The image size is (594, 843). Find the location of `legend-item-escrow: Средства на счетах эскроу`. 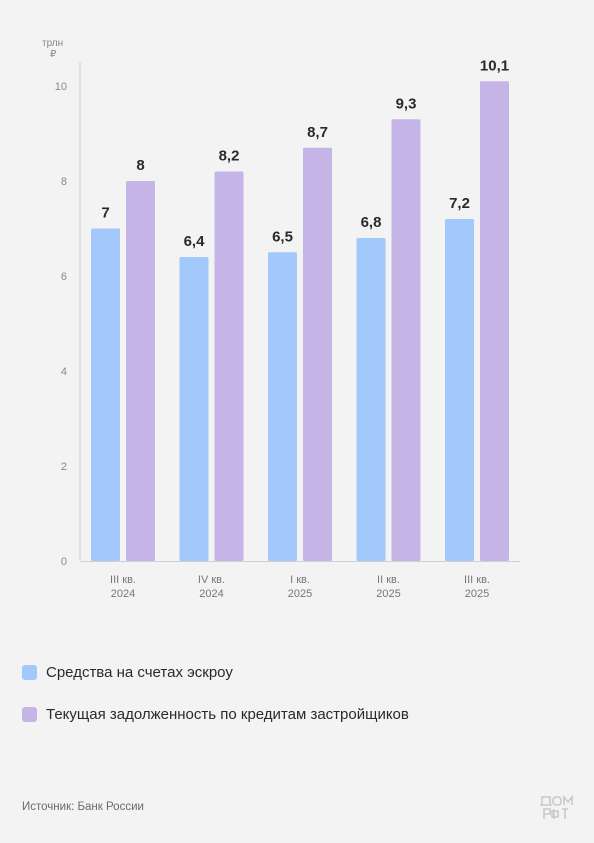

legend-item-escrow: Средства на счетах эскроу is located at coordinates (215, 672).